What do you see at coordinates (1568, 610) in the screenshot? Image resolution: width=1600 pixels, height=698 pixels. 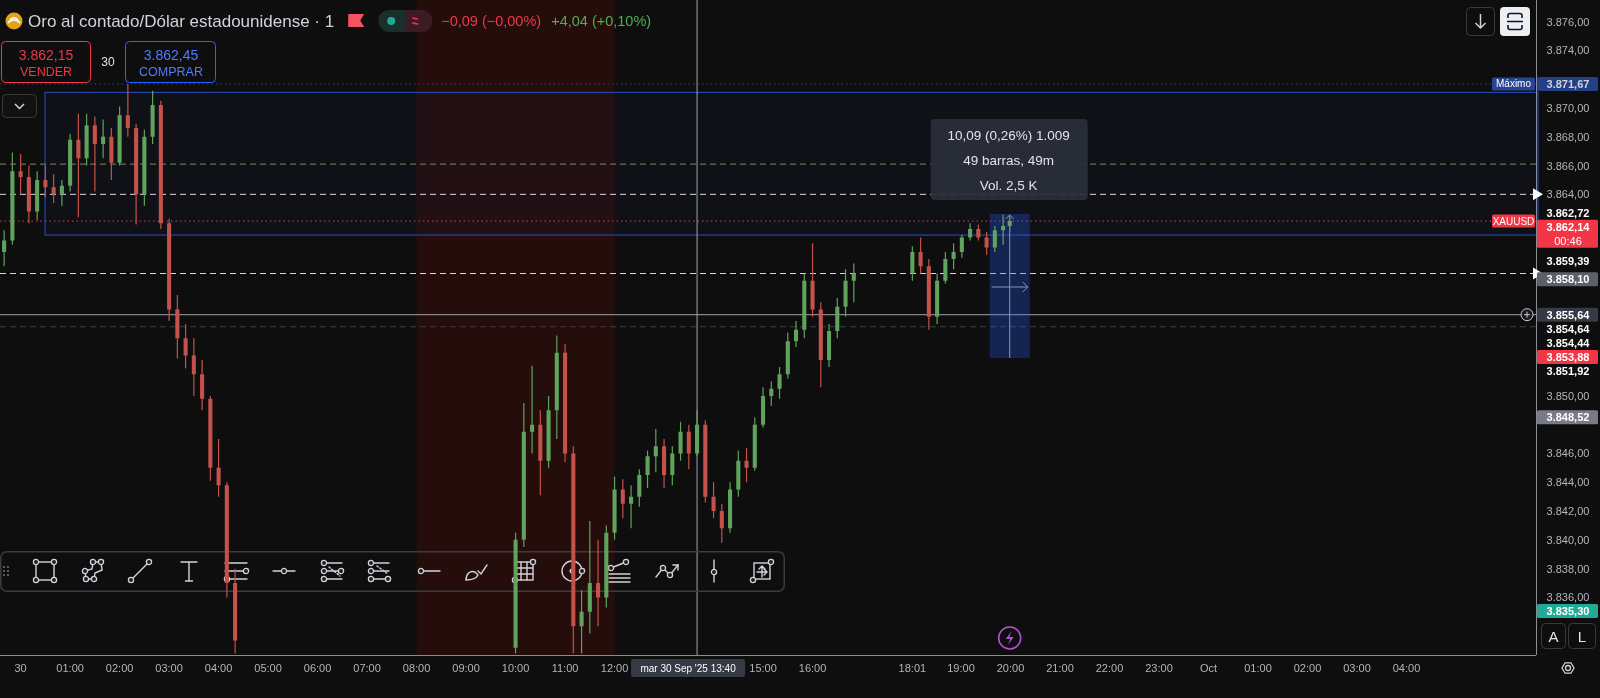 I see `text: 3.835,30` at bounding box center [1568, 610].